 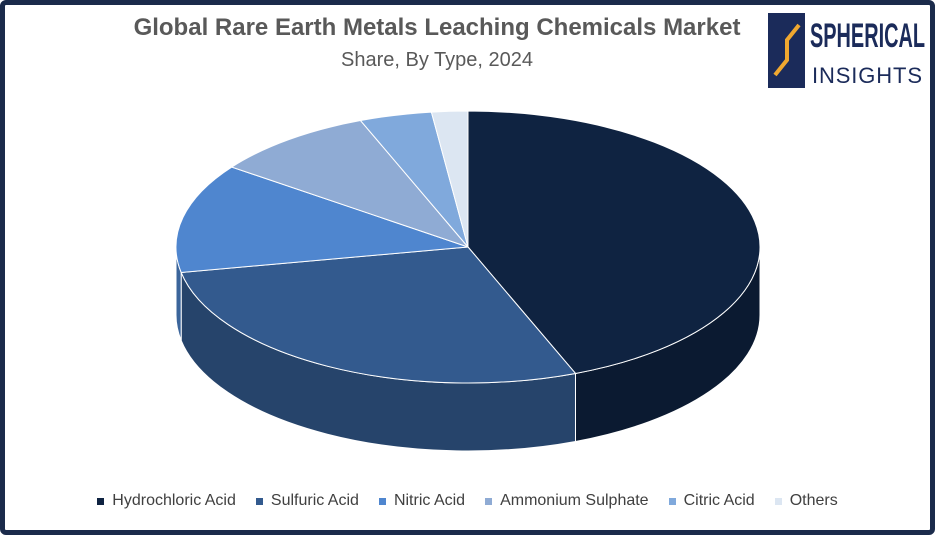 What do you see at coordinates (867, 75) in the screenshot?
I see `logo-subtext: INSIGHTS` at bounding box center [867, 75].